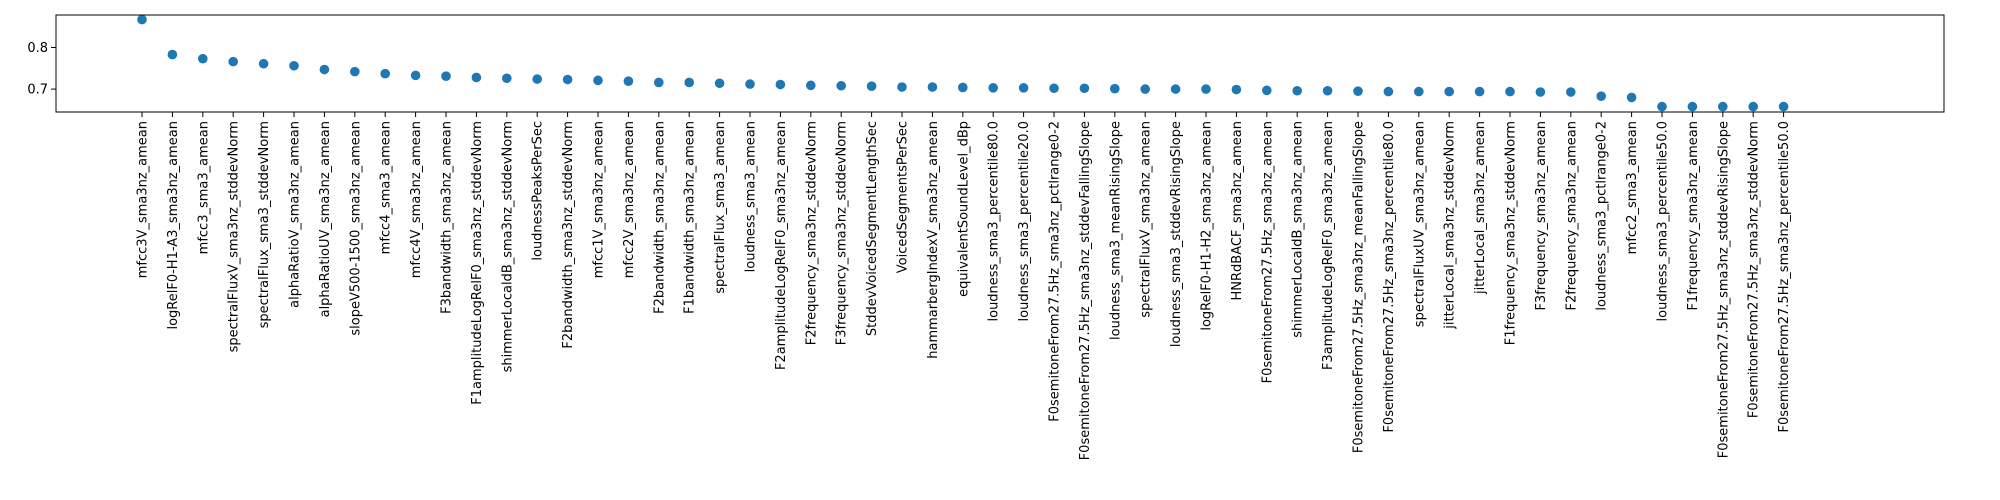 This screenshot has width=2000, height=500. Describe the element at coordinates (1511, 233) in the screenshot. I see `x-tick-label: F1frequency_sma3nz_stddevNorm` at that location.